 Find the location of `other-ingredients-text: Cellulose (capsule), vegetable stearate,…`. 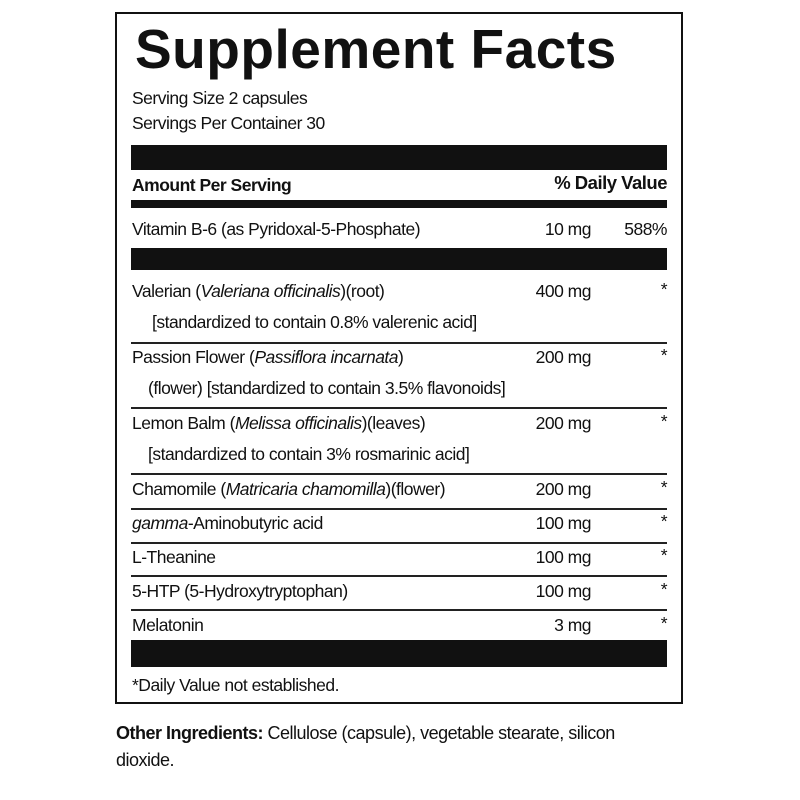

other-ingredients-text: Cellulose (capsule), vegetable stearate,… is located at coordinates (439, 733).